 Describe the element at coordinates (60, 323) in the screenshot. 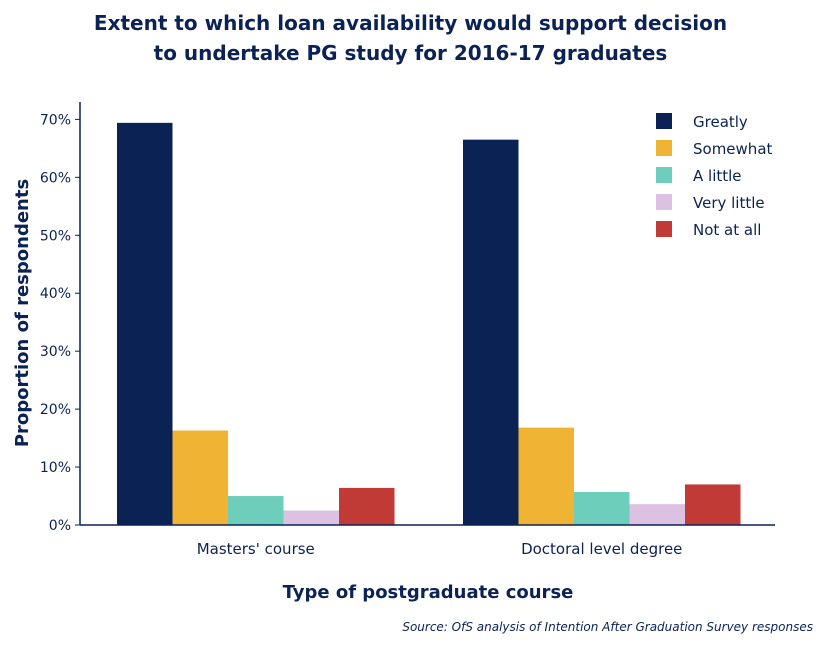

I see `y-axis-ticks: 0% 10% 20% 30% 40% 50% 60% 70%` at that location.